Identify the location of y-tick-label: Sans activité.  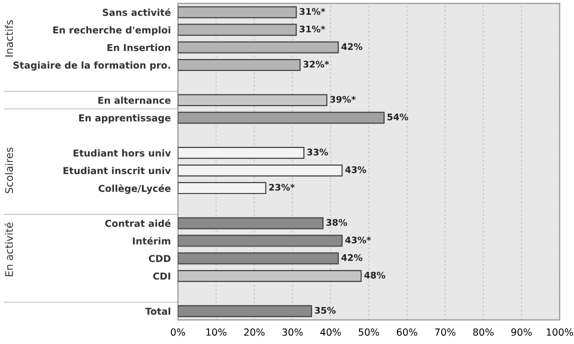
(136, 12).